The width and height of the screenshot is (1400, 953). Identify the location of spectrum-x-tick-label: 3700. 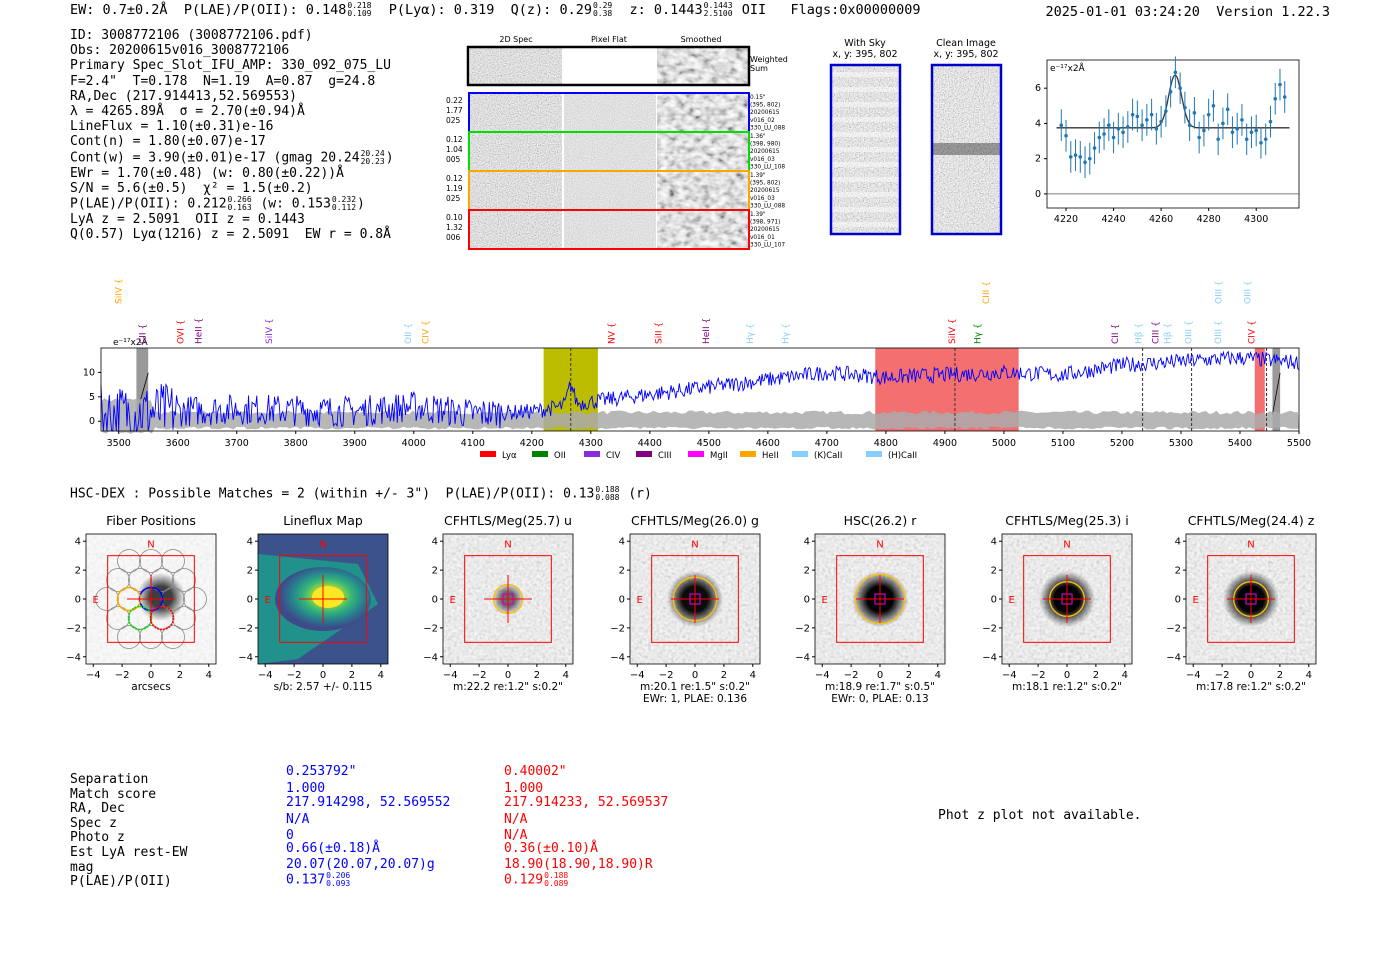
(237, 443).